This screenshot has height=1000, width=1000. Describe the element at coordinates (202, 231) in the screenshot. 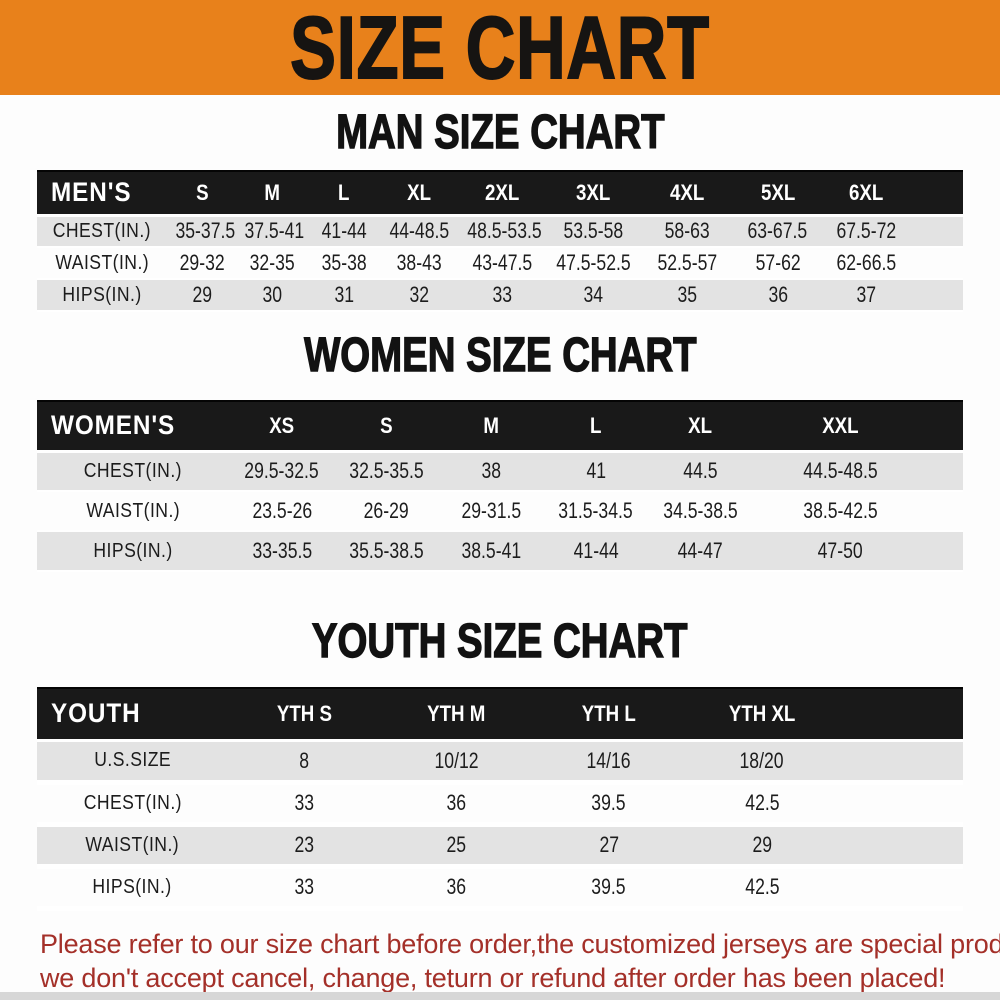

I see `measurement-cell: 35-37.5` at that location.